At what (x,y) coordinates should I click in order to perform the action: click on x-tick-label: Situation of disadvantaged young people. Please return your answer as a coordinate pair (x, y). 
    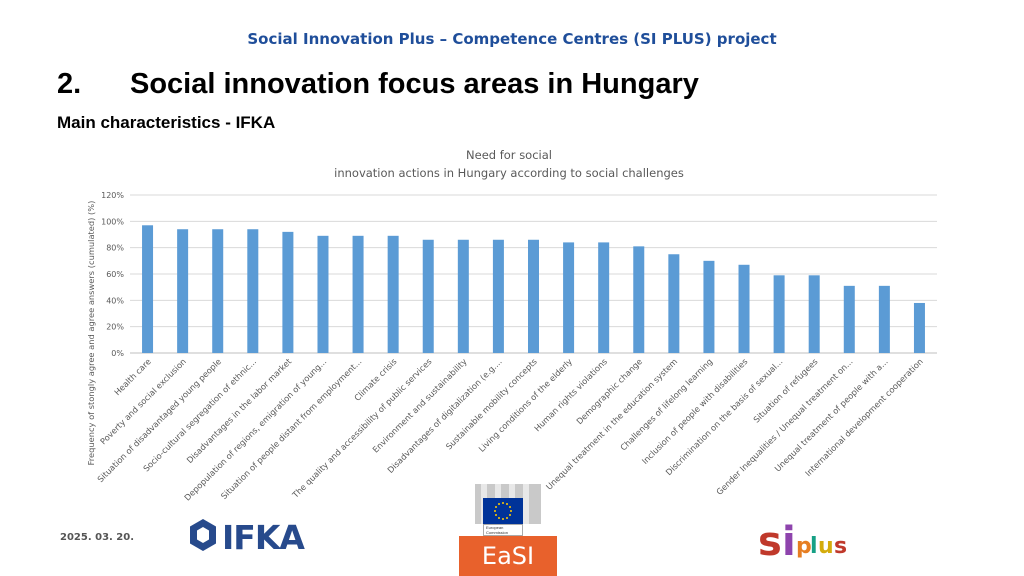
    Looking at the image, I should click on (159, 420).